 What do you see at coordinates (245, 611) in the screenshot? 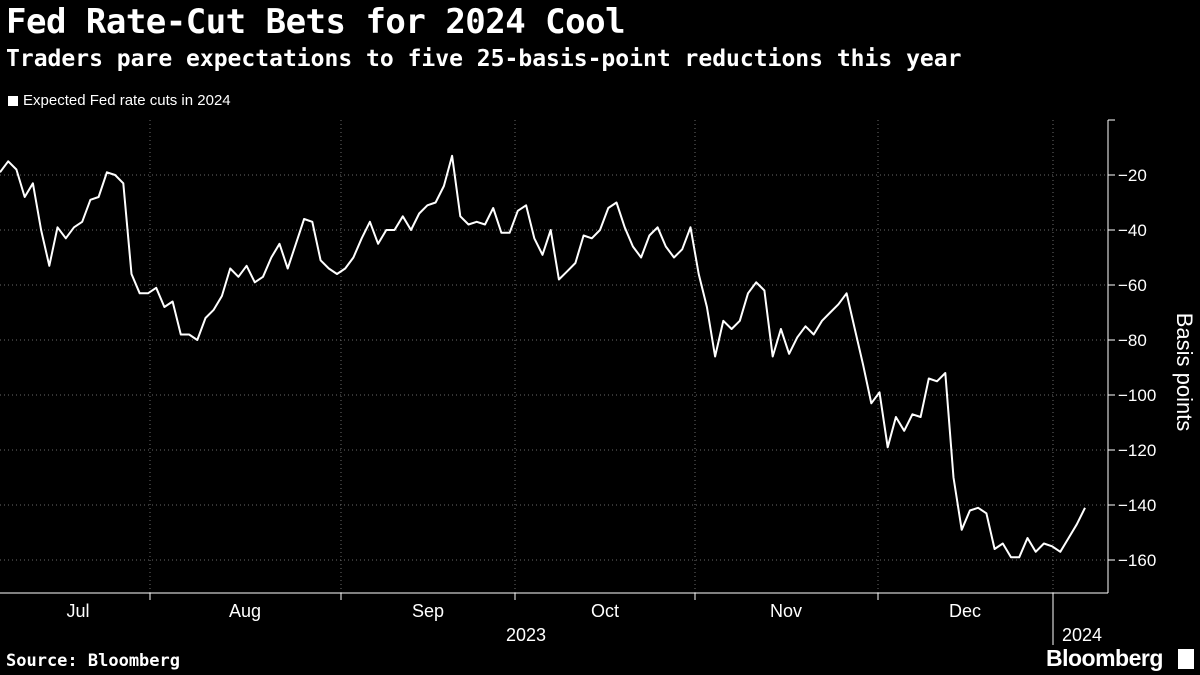
I see `x-tick-label: Aug` at bounding box center [245, 611].